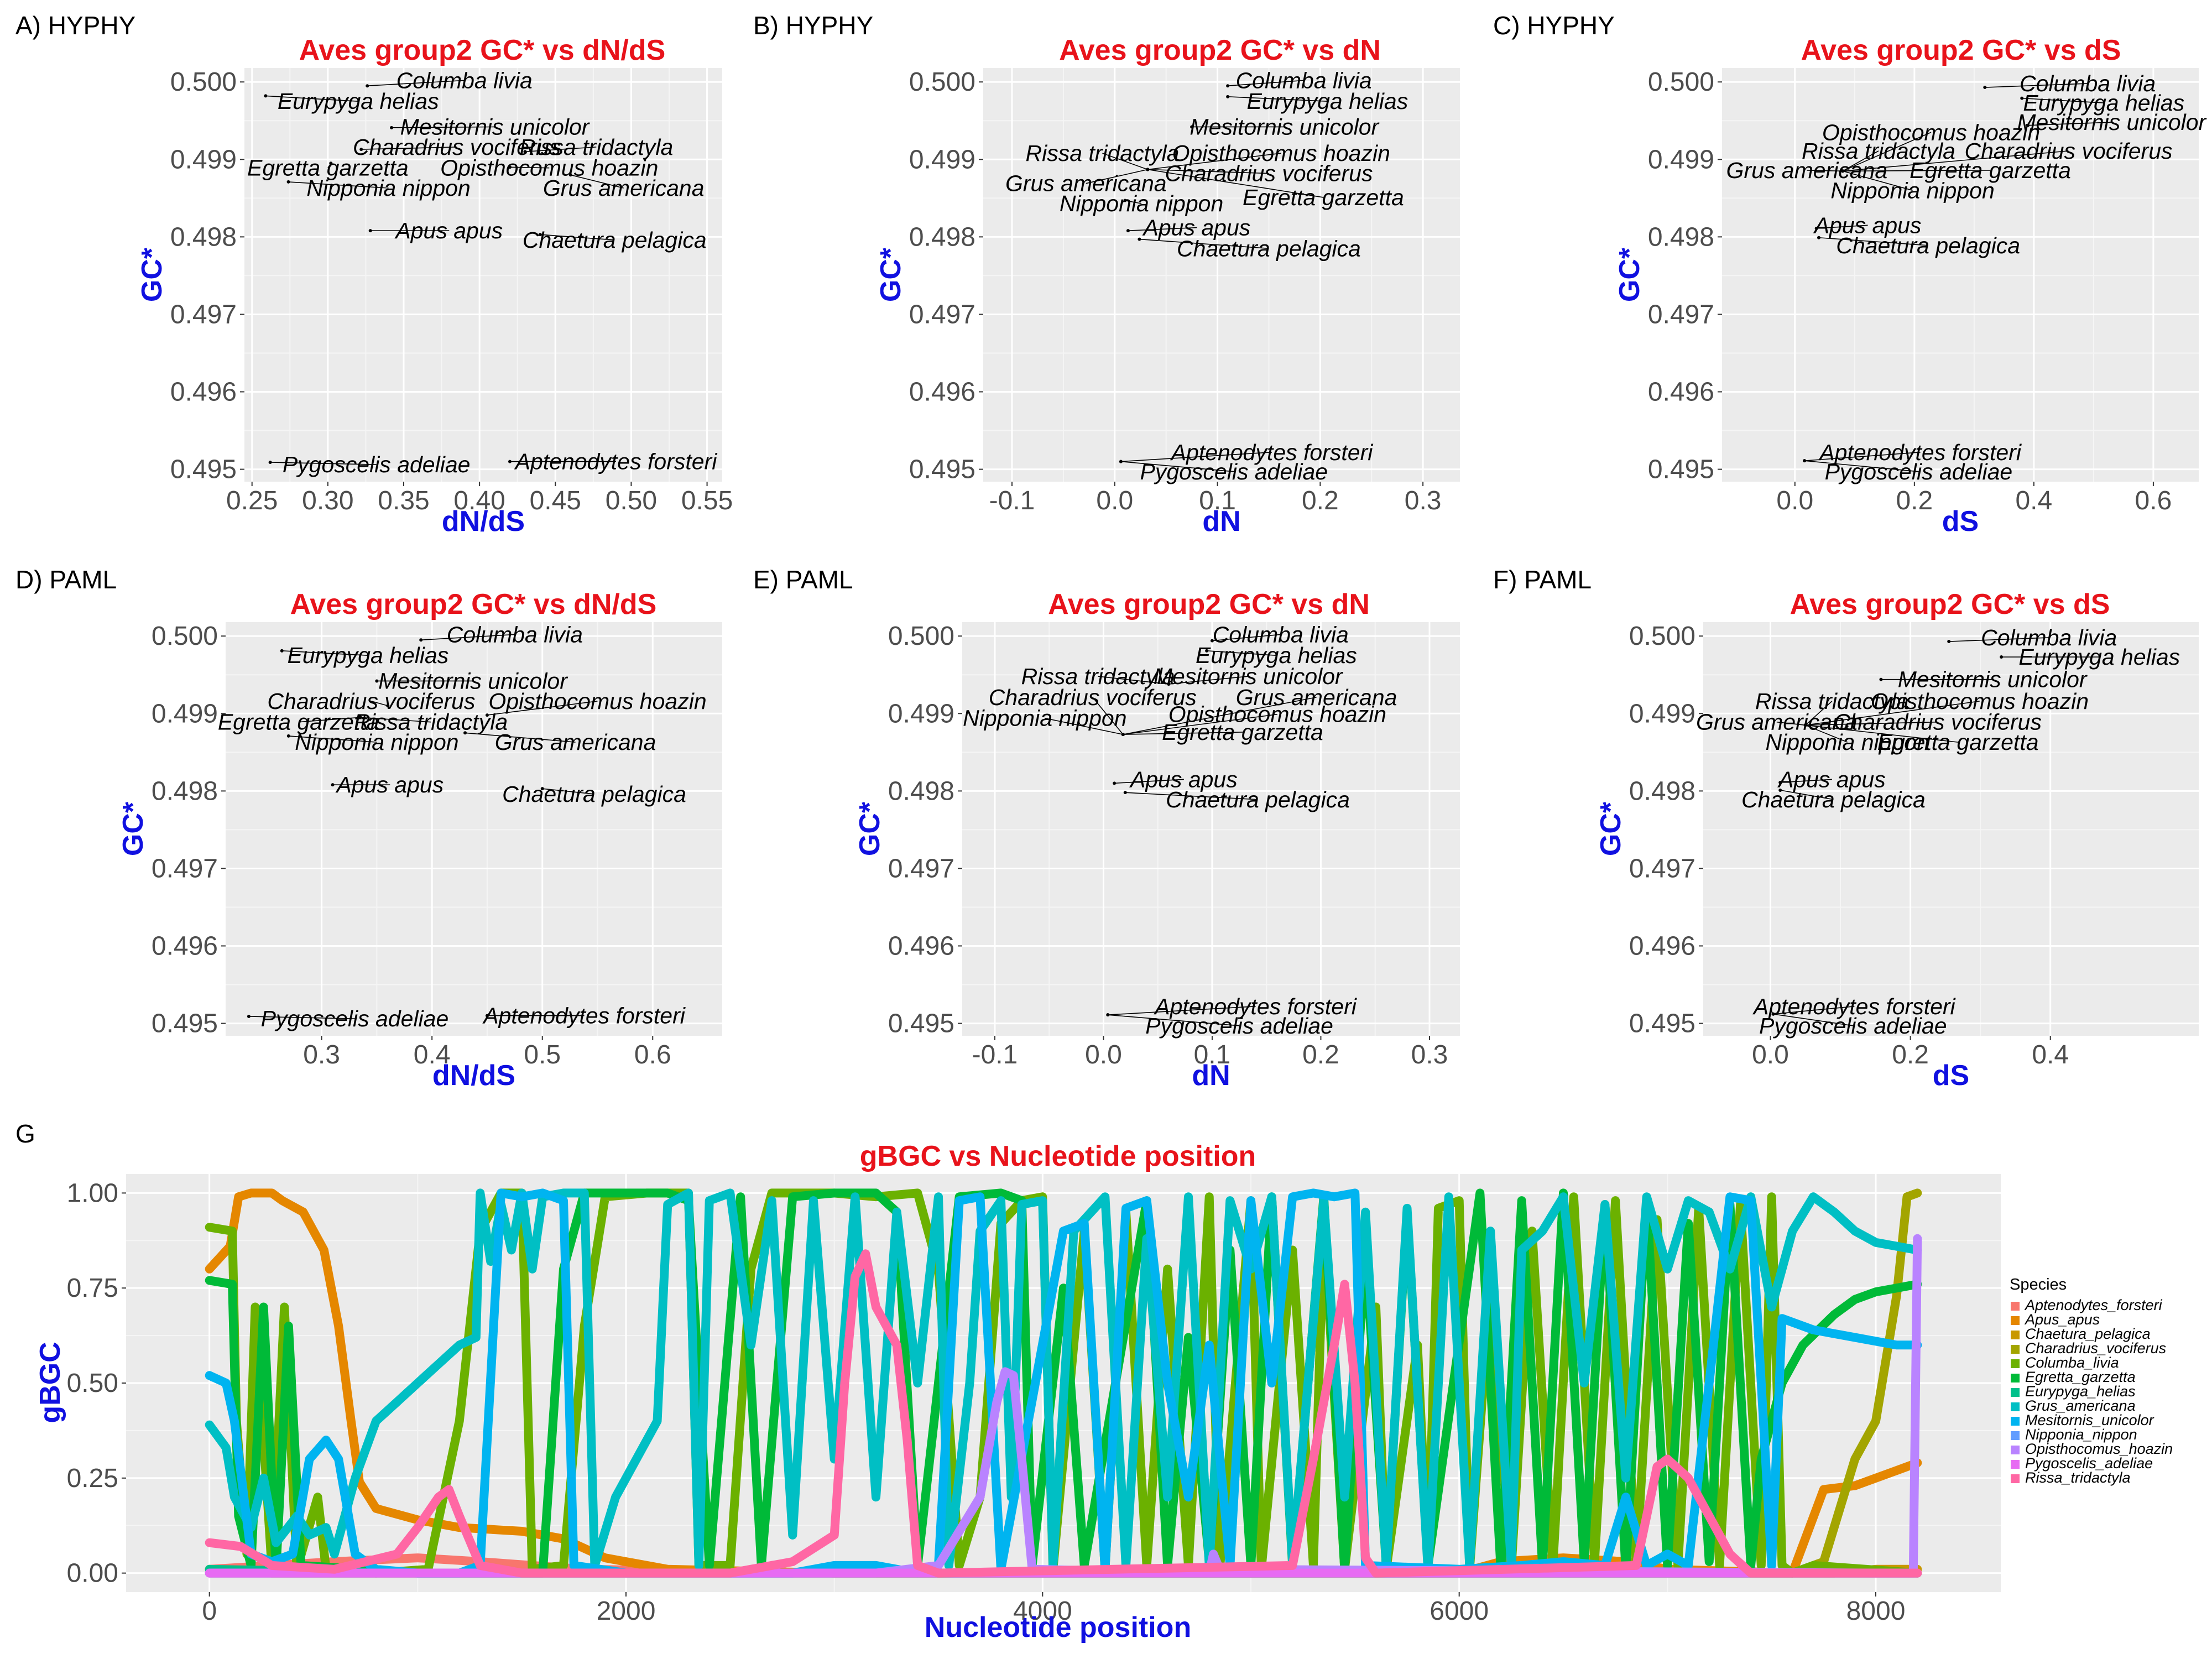 The image size is (2212, 1659). I want to click on x-tick-label: 0.45, so click(556, 501).